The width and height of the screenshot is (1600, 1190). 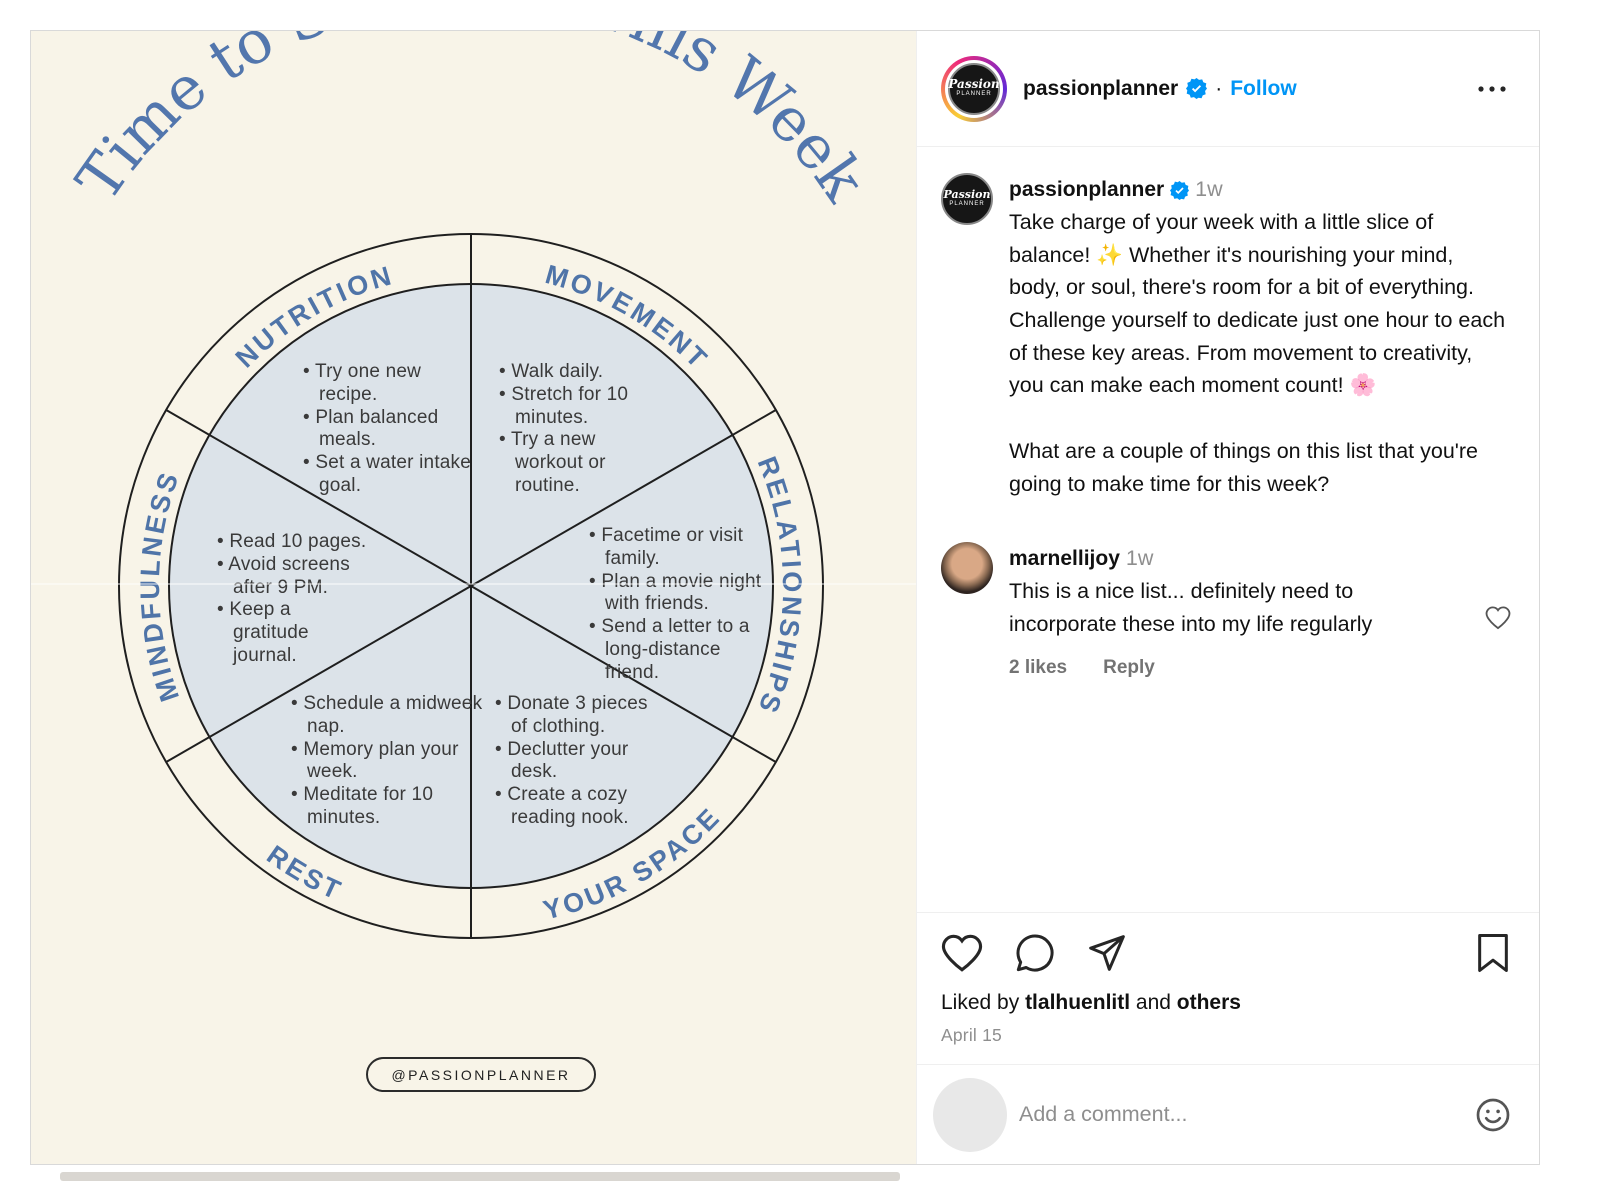 What do you see at coordinates (574, 463) in the screenshot?
I see `list-item: Try a new workout or routine.` at bounding box center [574, 463].